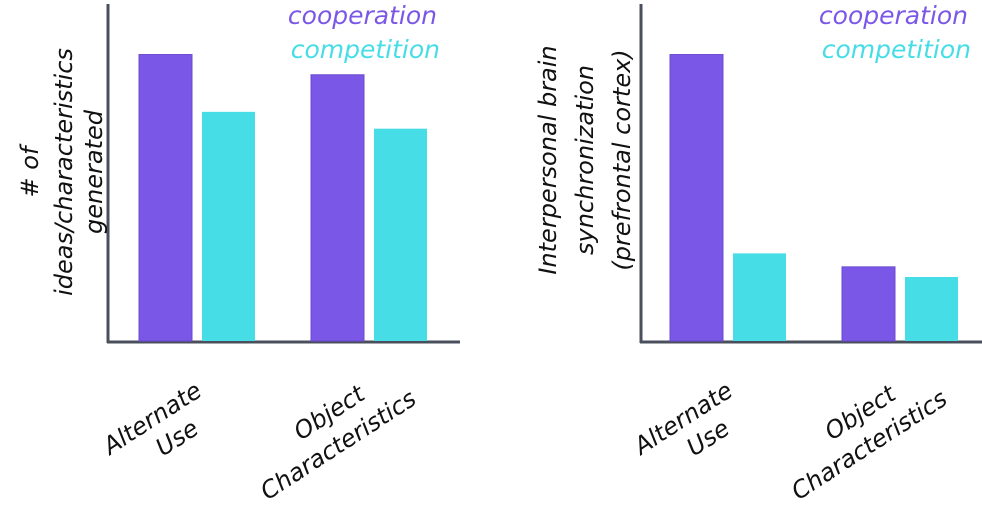 This screenshot has width=982, height=513. What do you see at coordinates (622, 159) in the screenshot?
I see `right-y-label-line: (prefrontal cortex)` at bounding box center [622, 159].